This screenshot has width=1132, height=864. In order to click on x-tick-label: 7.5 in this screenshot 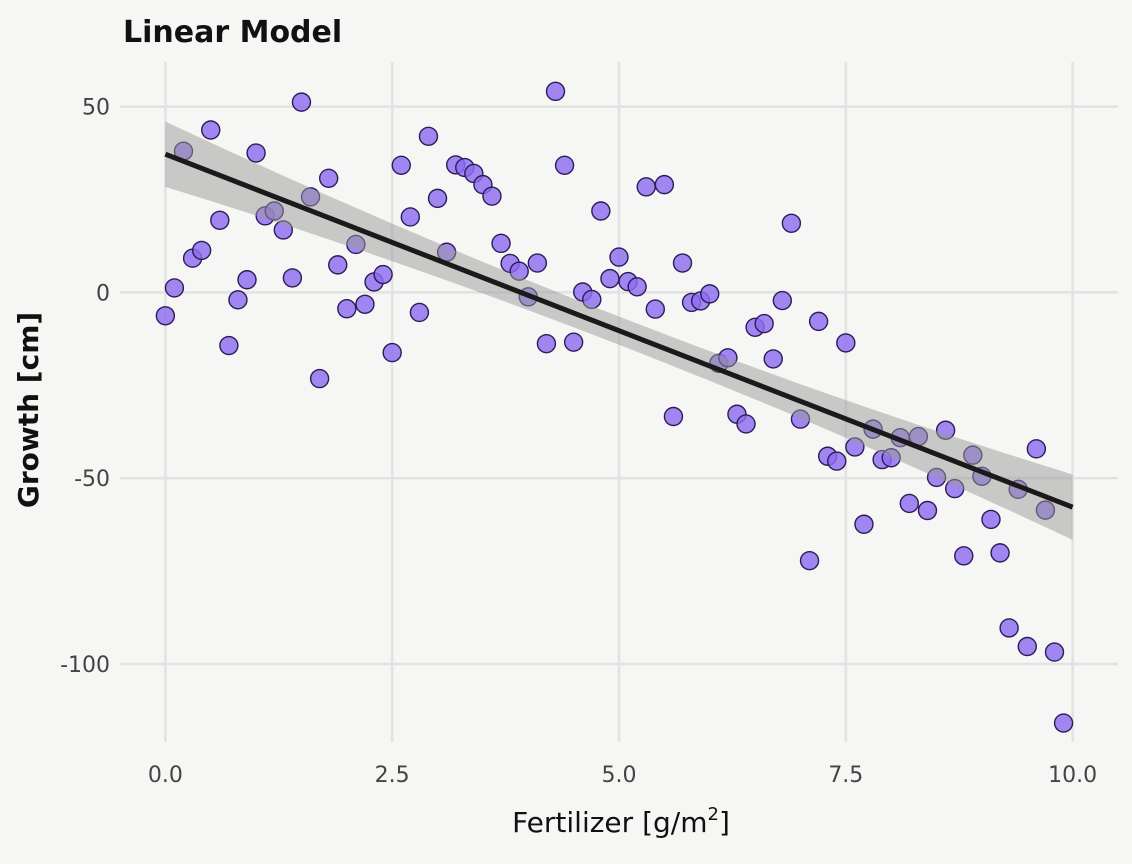, I will do `click(845, 775)`.